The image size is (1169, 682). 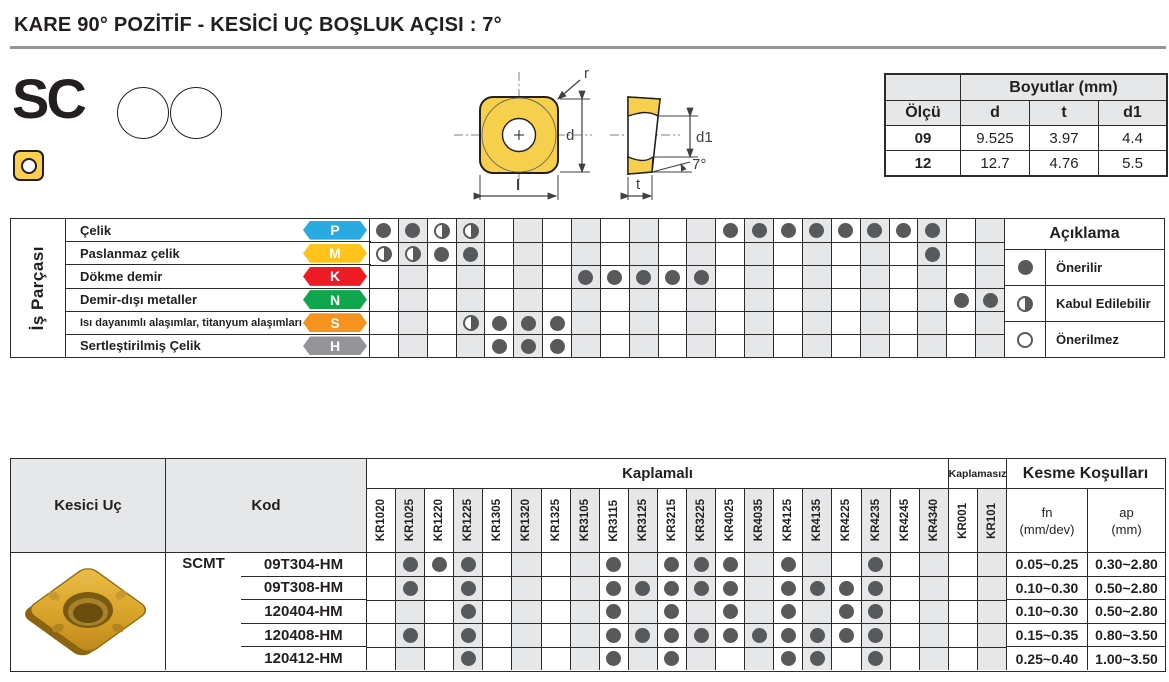 What do you see at coordinates (38, 288) in the screenshot?
I see `workpiece-side-label: İş Parçası` at bounding box center [38, 288].